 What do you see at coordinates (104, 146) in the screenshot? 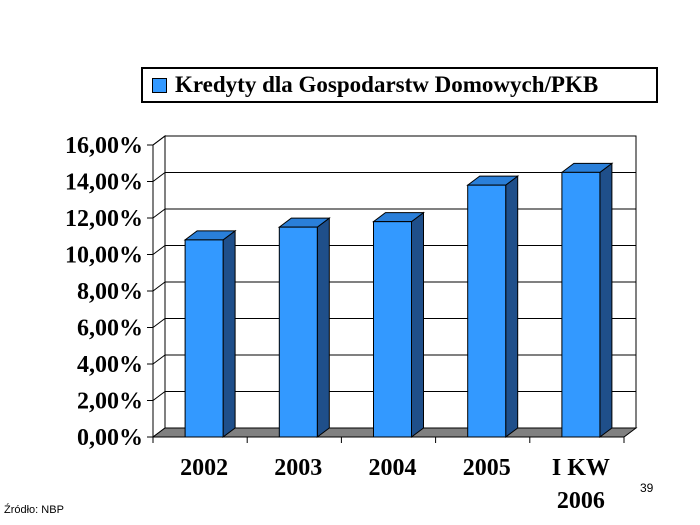
I see `y-tick-label: 16,00%` at bounding box center [104, 146].